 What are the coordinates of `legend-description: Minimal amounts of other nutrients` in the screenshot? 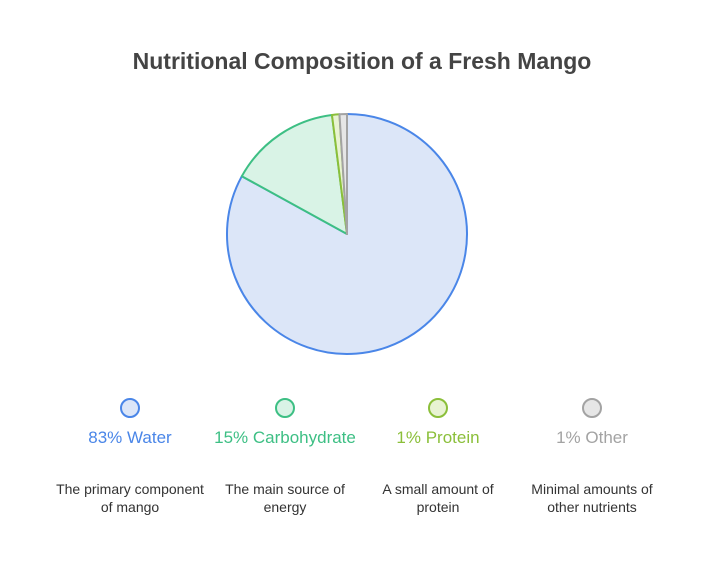 It's located at (592, 498).